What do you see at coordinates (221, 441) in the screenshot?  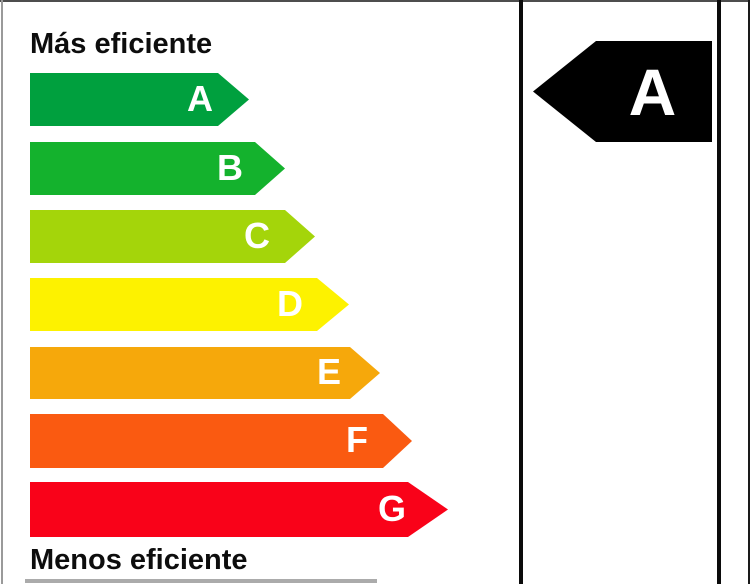 I see `rating-bar-f: F` at bounding box center [221, 441].